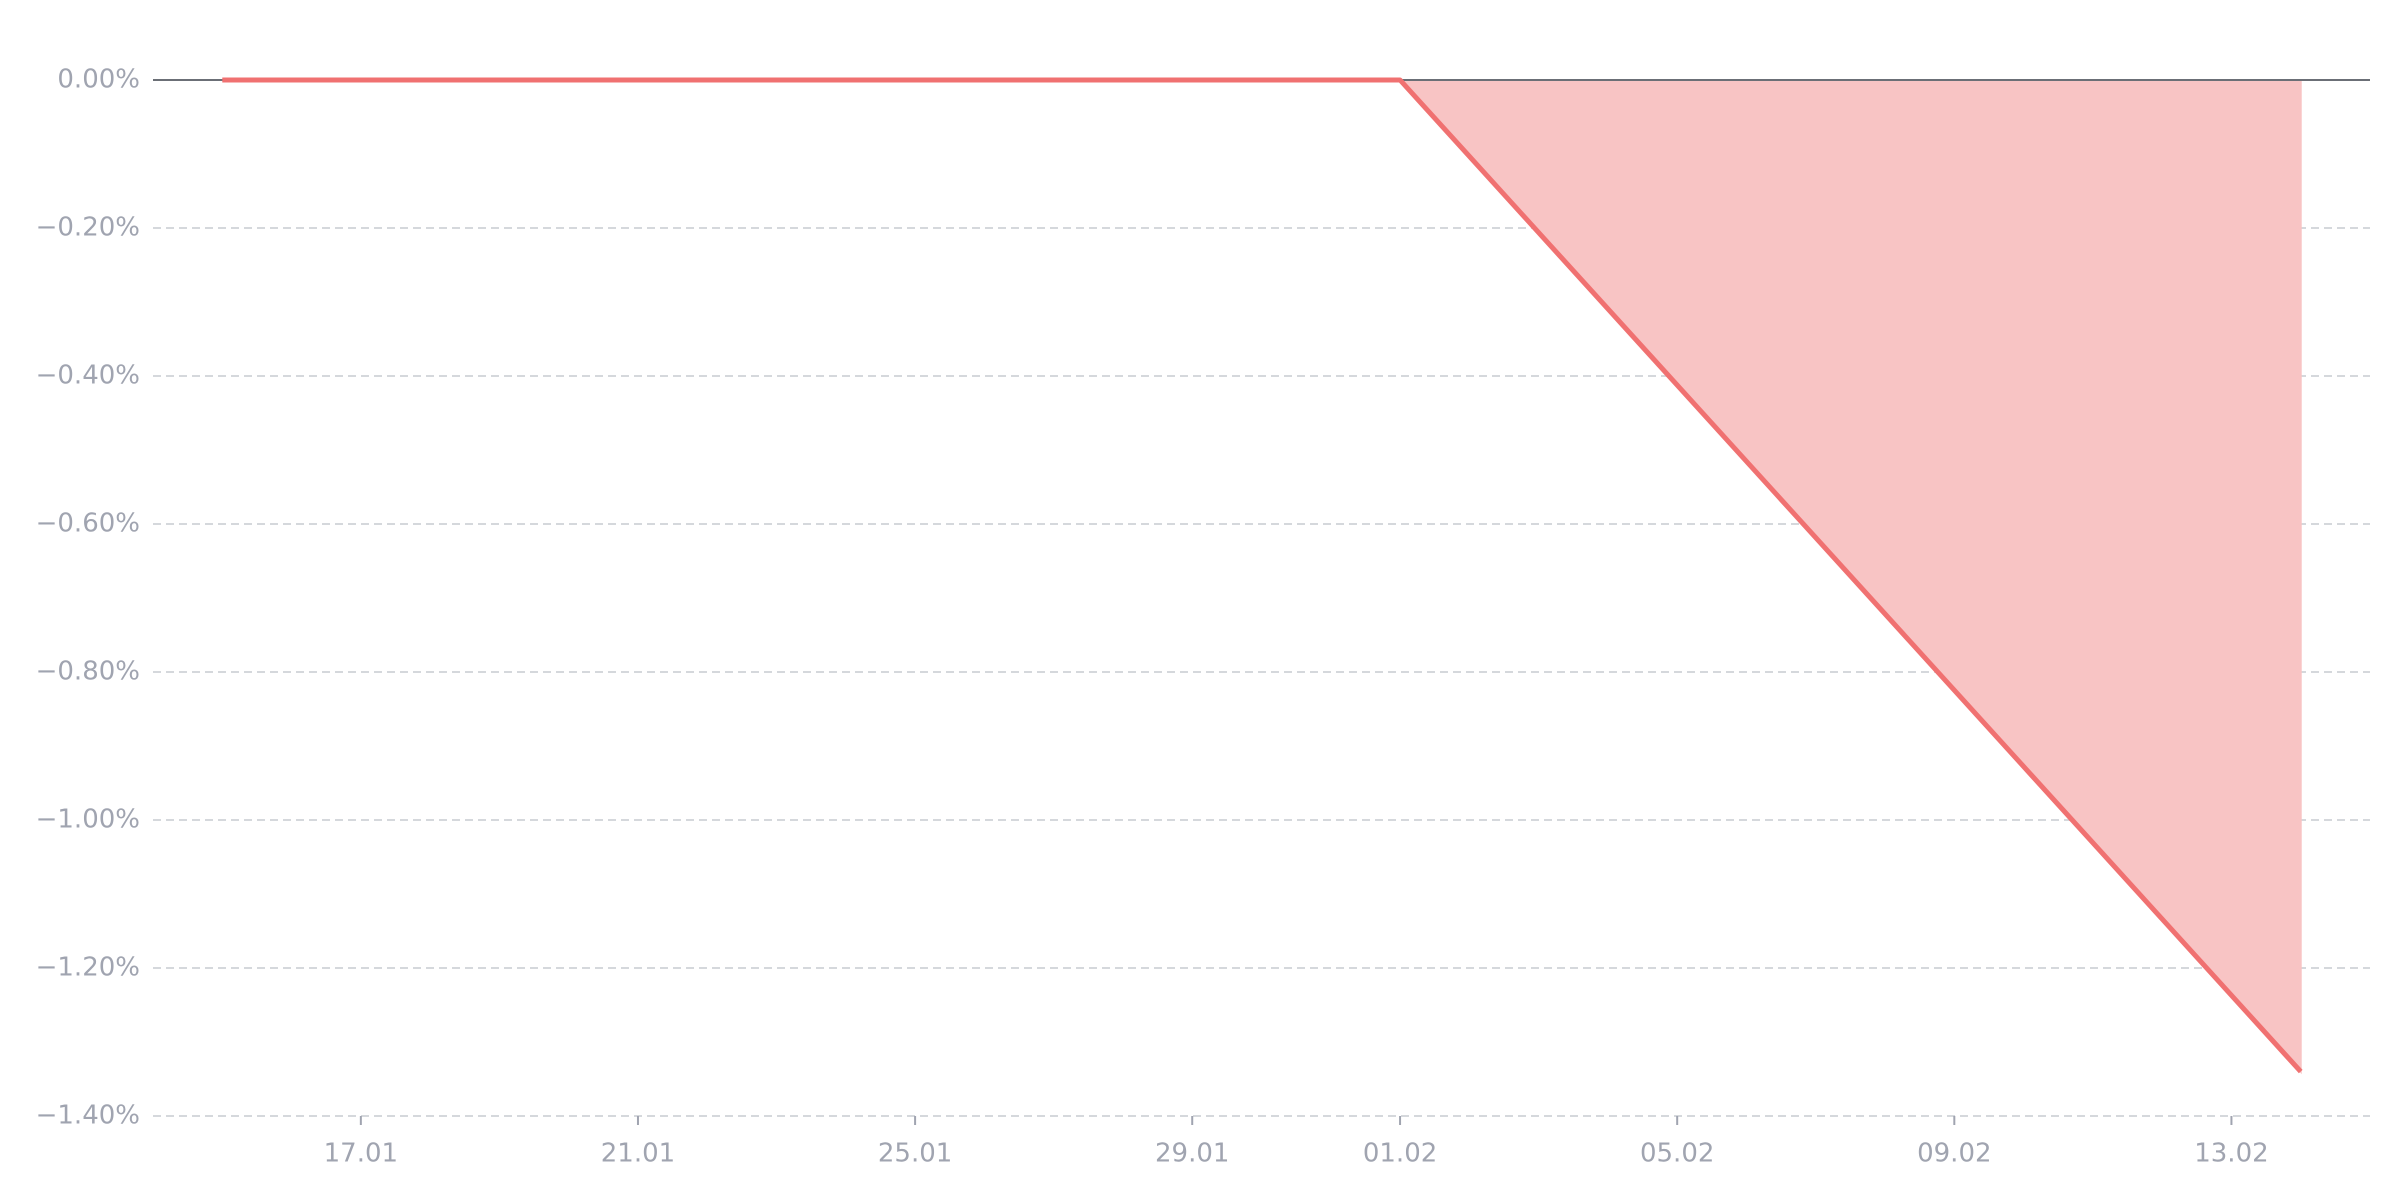  Describe the element at coordinates (1192, 1154) in the screenshot. I see `x-tick-label: 29.01` at that location.